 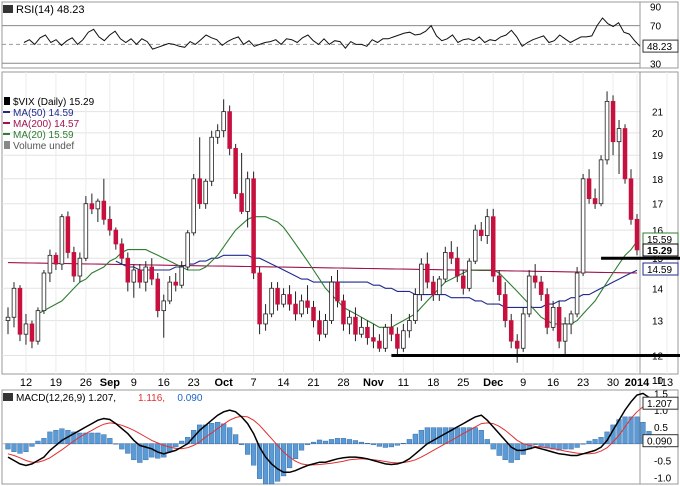 What do you see at coordinates (43, 135) in the screenshot?
I see `legend-label: MA(20) 15.59` at bounding box center [43, 135].